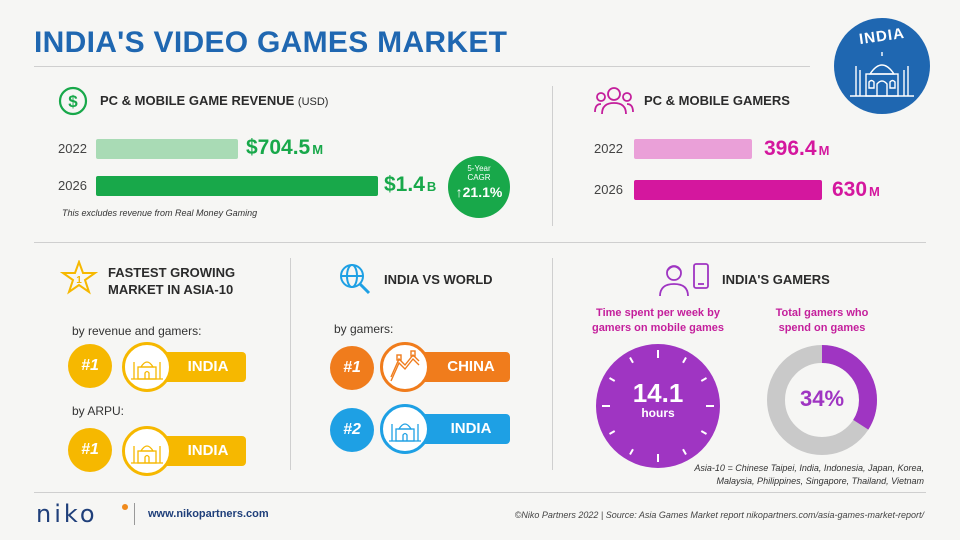 This screenshot has width=960, height=540. I want to click on revenue-bar-2026, so click(237, 186).